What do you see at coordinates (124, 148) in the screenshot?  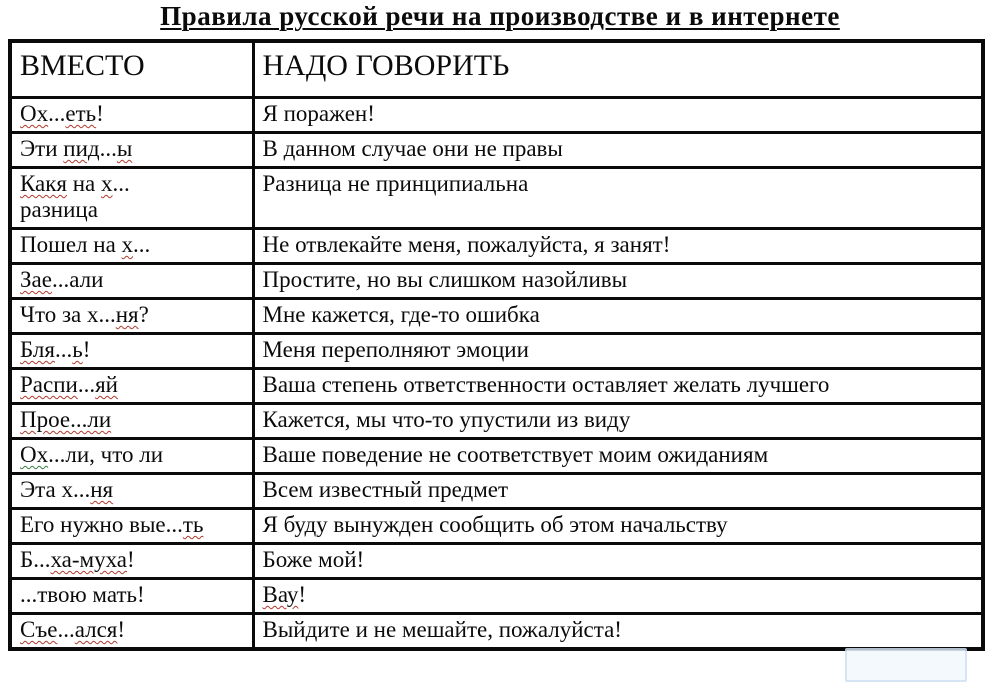 I see `misspelled-word: ы` at bounding box center [124, 148].